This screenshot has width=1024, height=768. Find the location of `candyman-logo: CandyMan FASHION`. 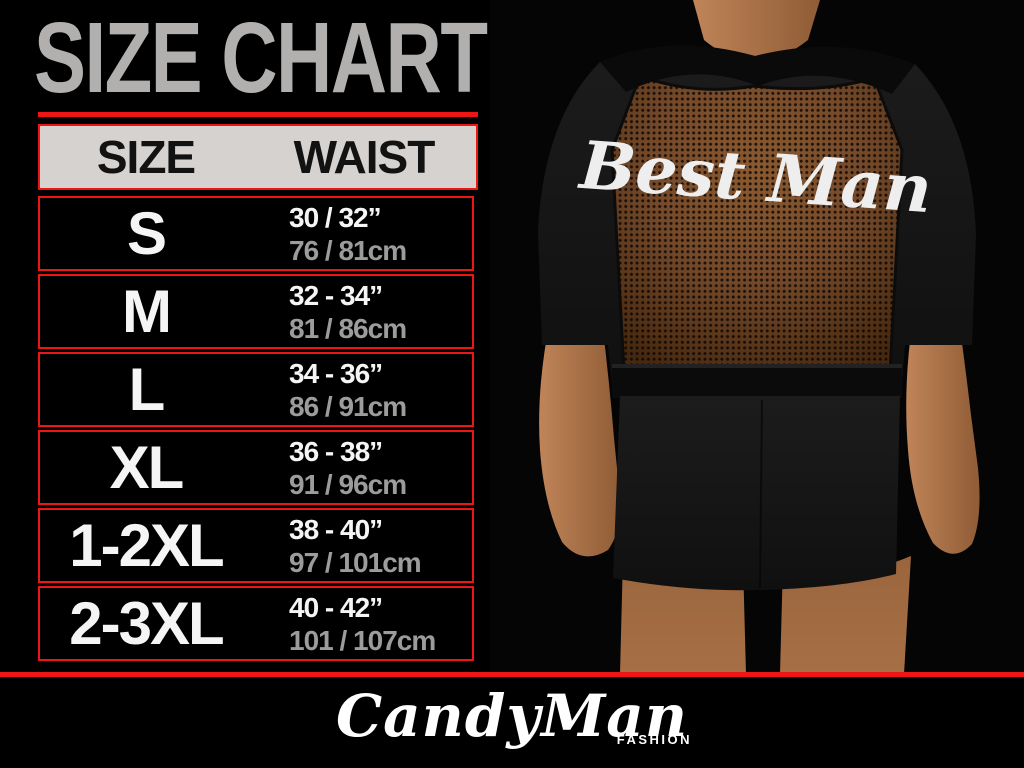

candyman-logo: CandyMan FASHION is located at coordinates (512, 716).